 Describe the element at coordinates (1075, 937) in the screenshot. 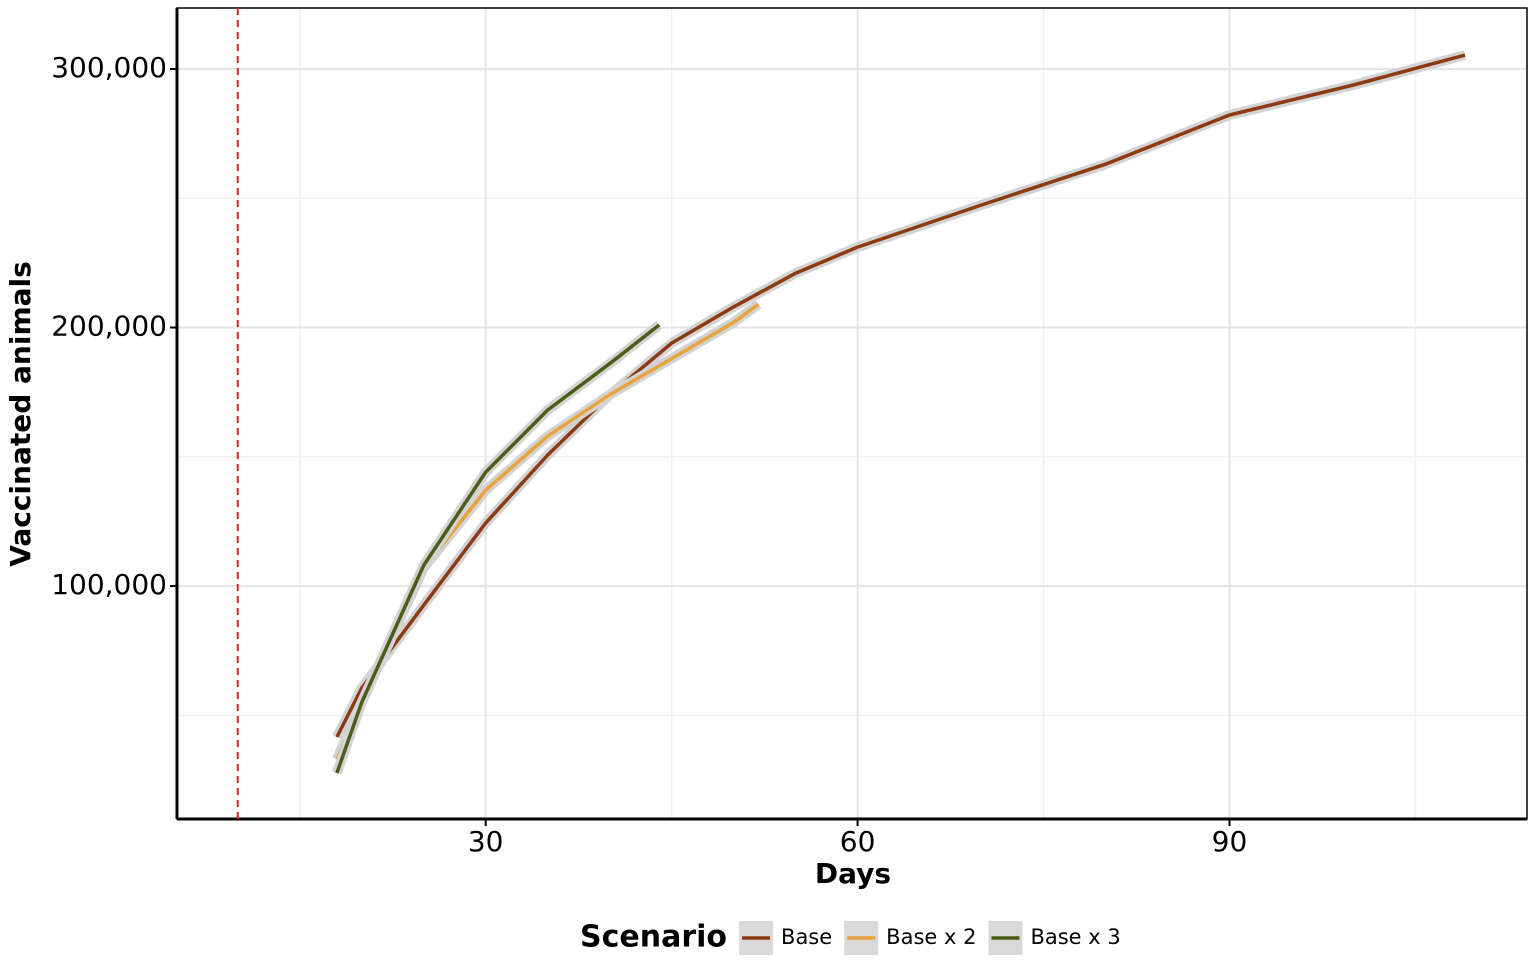

I see `legend-label: Base x 3` at that location.